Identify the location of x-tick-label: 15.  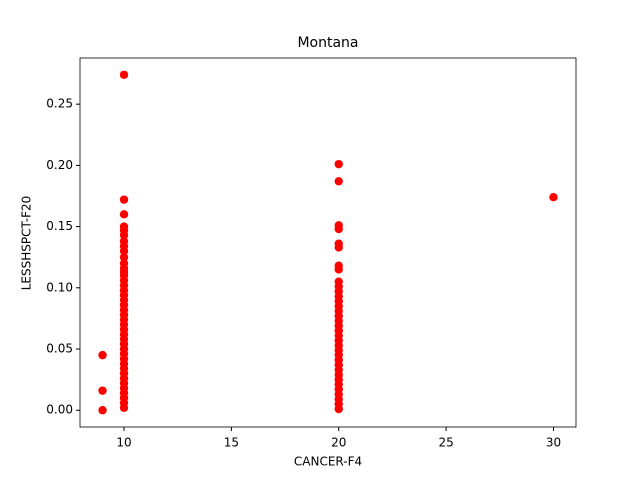
(231, 443).